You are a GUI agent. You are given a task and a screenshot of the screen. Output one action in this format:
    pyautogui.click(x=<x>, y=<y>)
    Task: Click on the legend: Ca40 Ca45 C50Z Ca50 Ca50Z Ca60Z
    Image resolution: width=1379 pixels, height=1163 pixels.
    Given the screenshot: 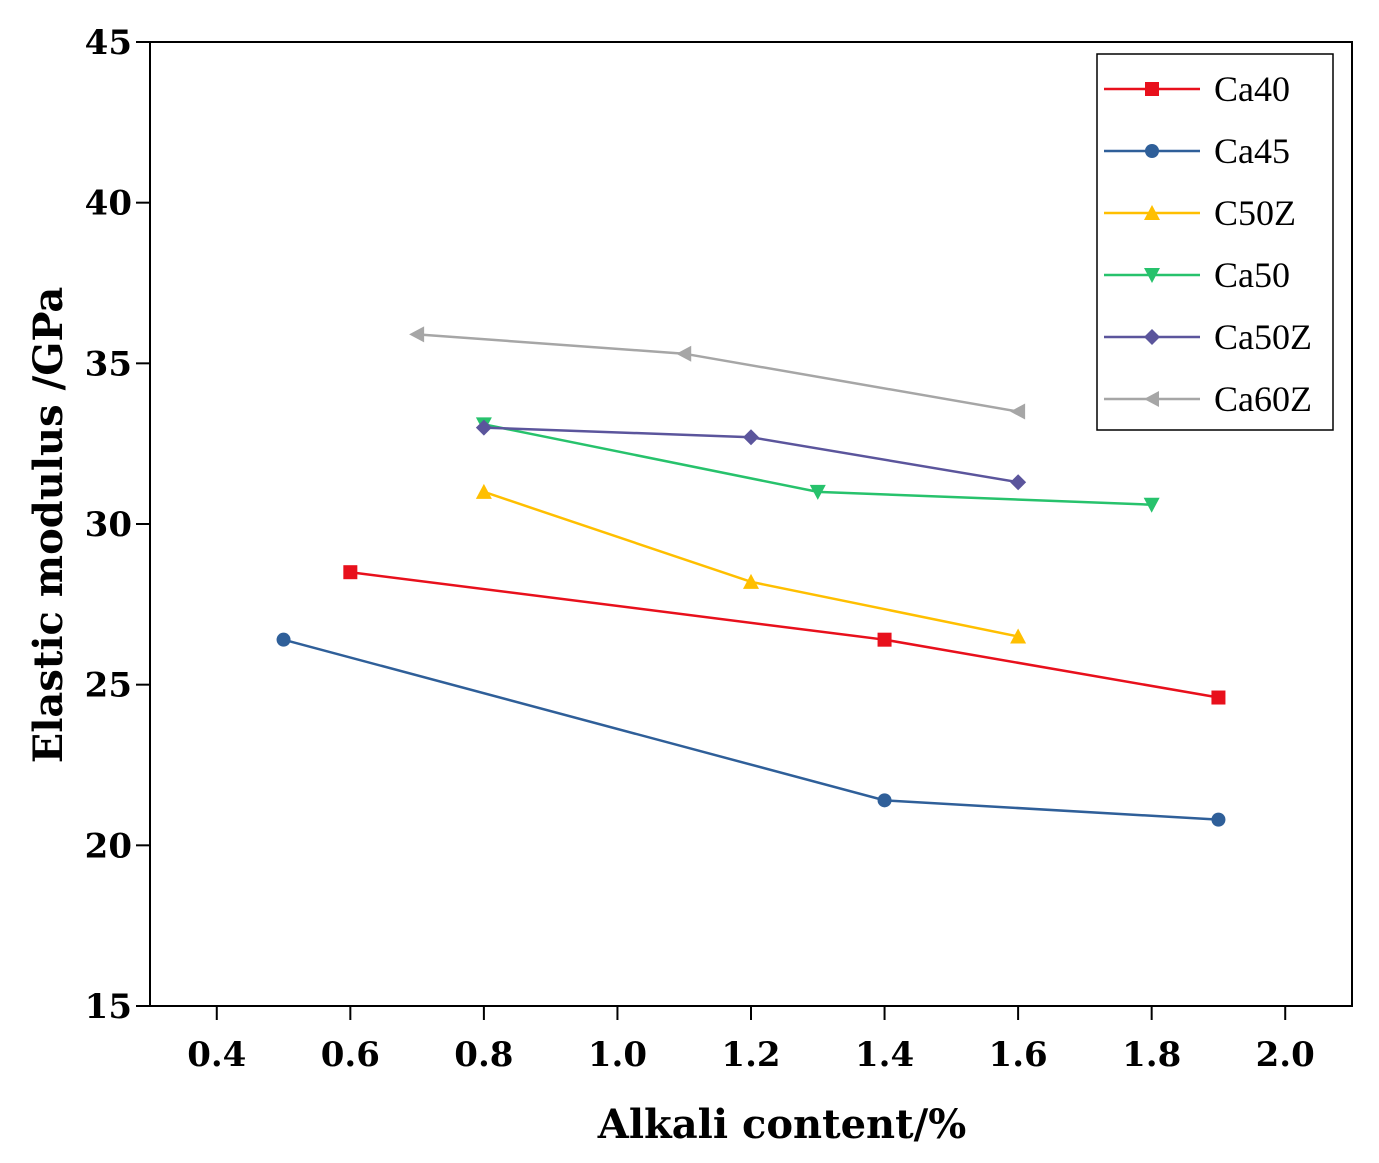 What is the action you would take?
    pyautogui.click(x=1215, y=242)
    